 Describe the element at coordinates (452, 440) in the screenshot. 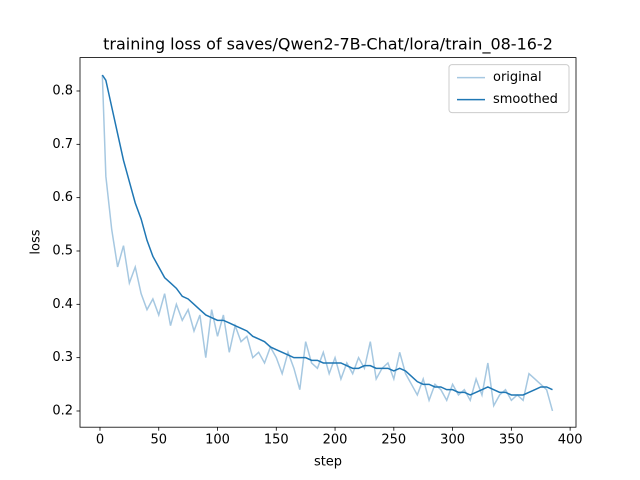

I see `x-tick-label: 300` at that location.